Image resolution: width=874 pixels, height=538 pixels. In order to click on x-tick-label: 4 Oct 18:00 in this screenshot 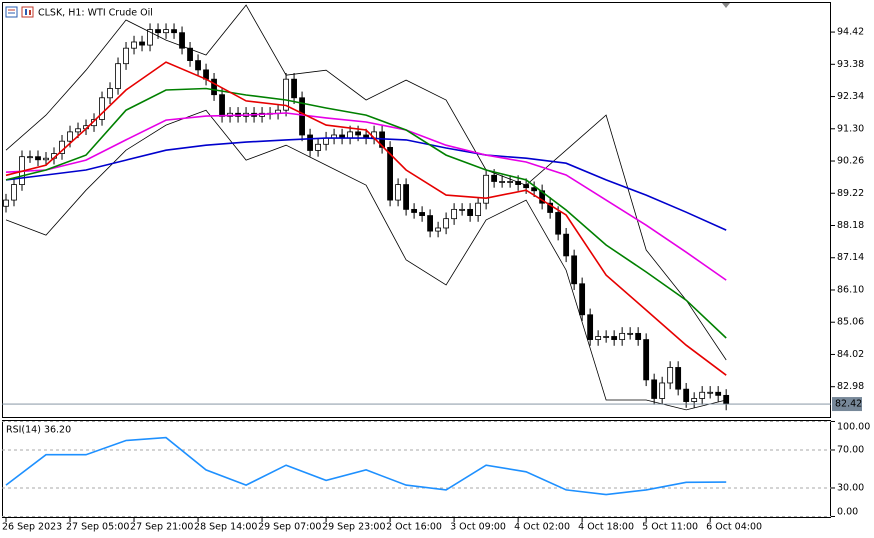, I will do `click(606, 527)`.